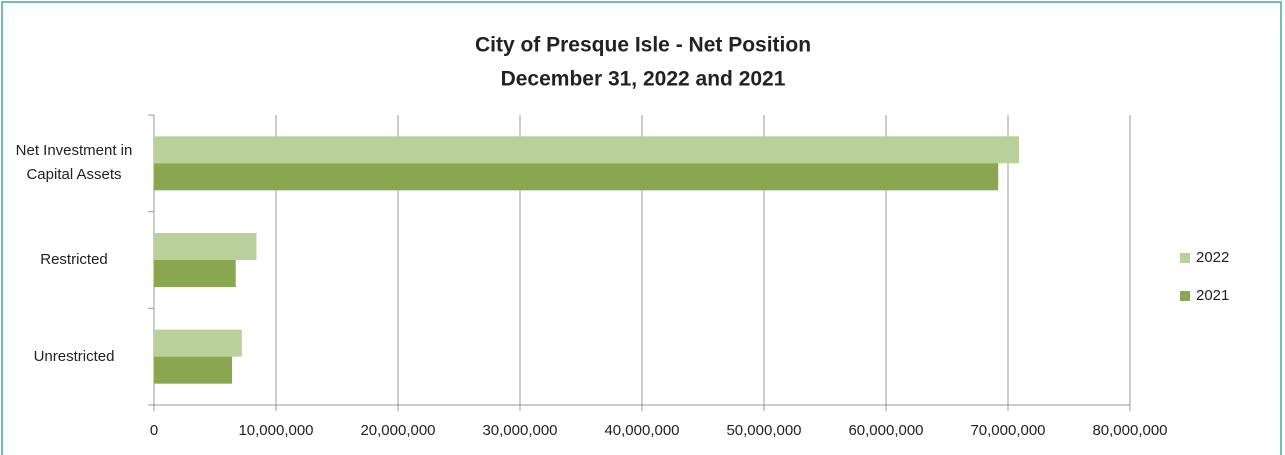  Describe the element at coordinates (275, 430) in the screenshot. I see `x-tick-label: 10,000,000` at that location.